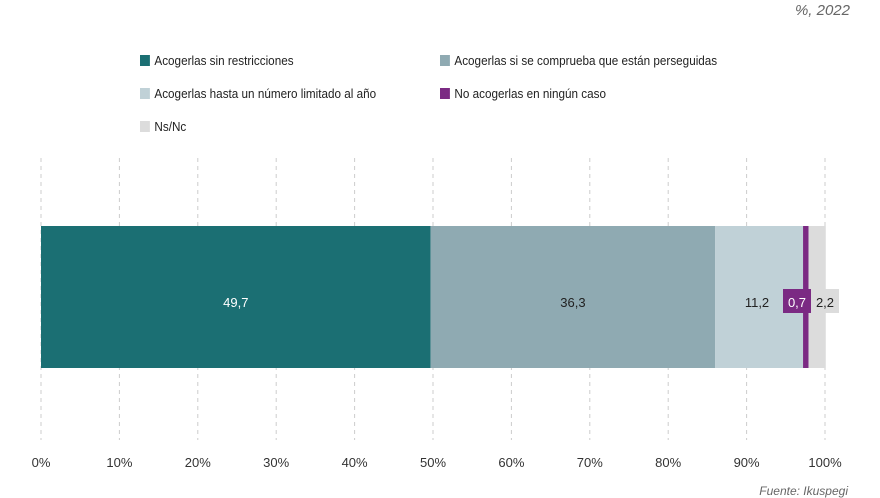 This screenshot has height=498, width=880. Describe the element at coordinates (511, 462) in the screenshot. I see `x-tick-label: 60%` at that location.